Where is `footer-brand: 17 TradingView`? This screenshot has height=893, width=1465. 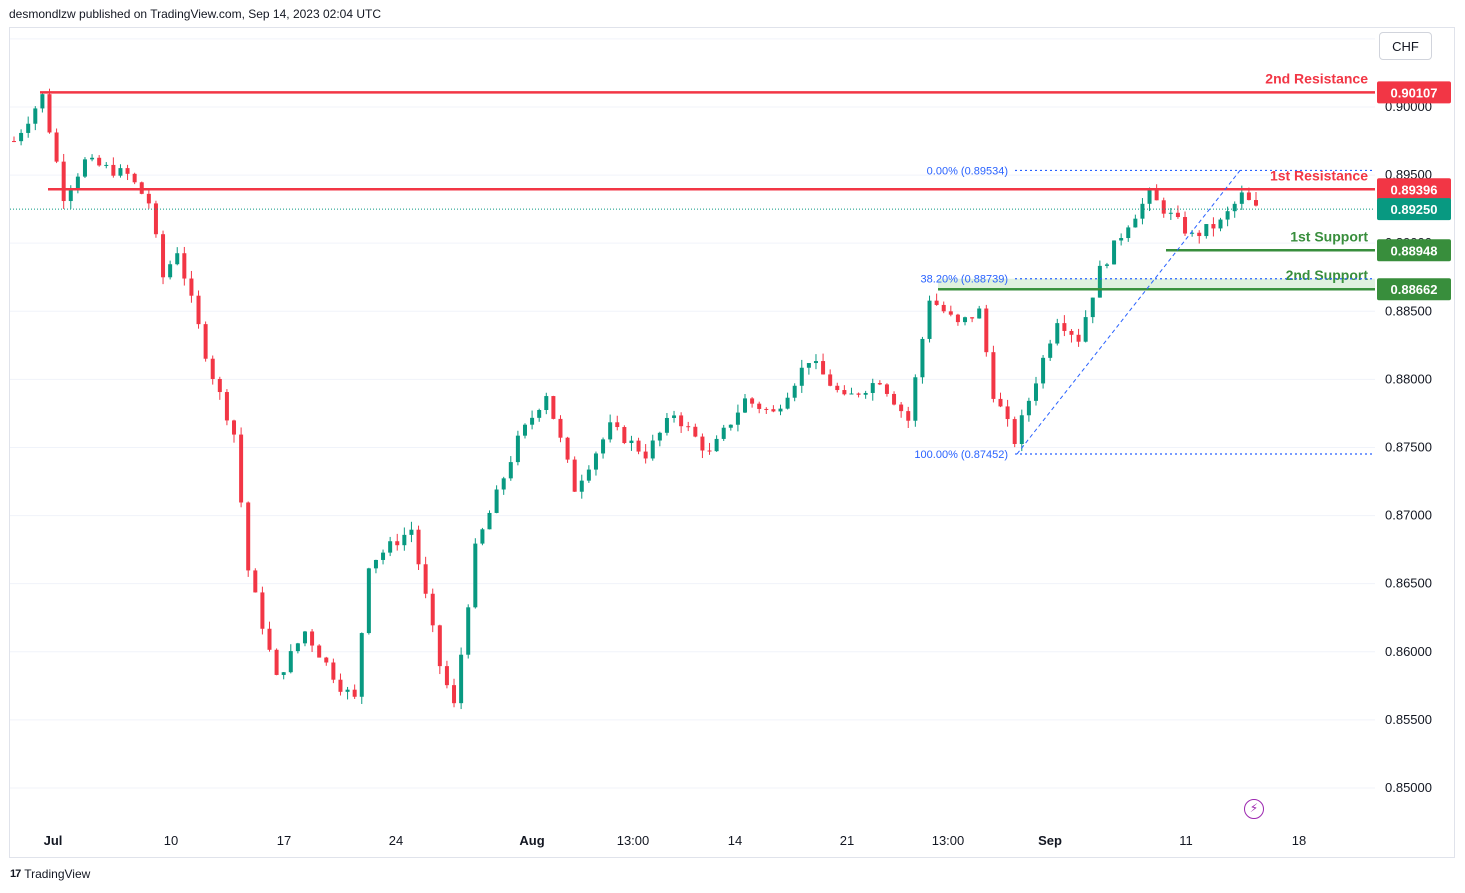 footer-brand: 17 TradingView is located at coordinates (50, 874).